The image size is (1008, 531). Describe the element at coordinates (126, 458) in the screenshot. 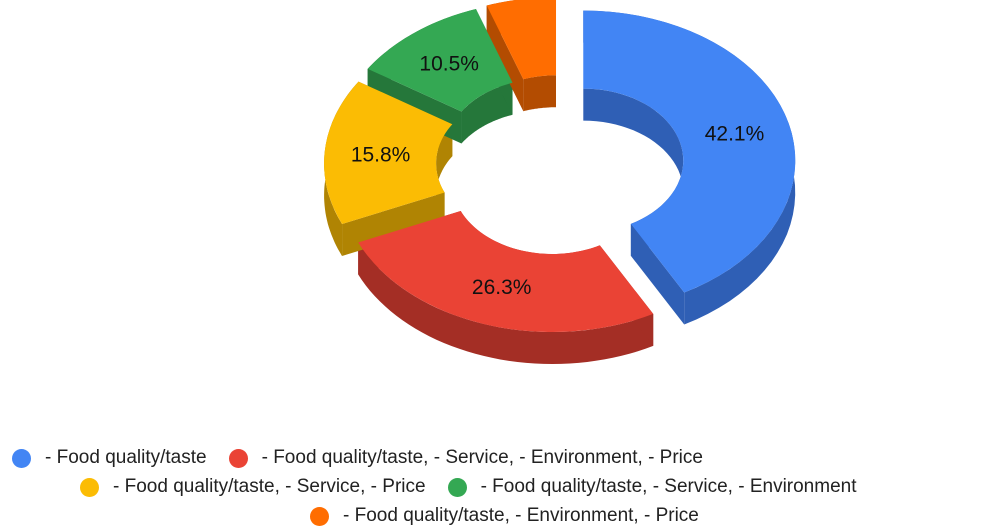

I see `legend-label: - Food quality/taste` at that location.